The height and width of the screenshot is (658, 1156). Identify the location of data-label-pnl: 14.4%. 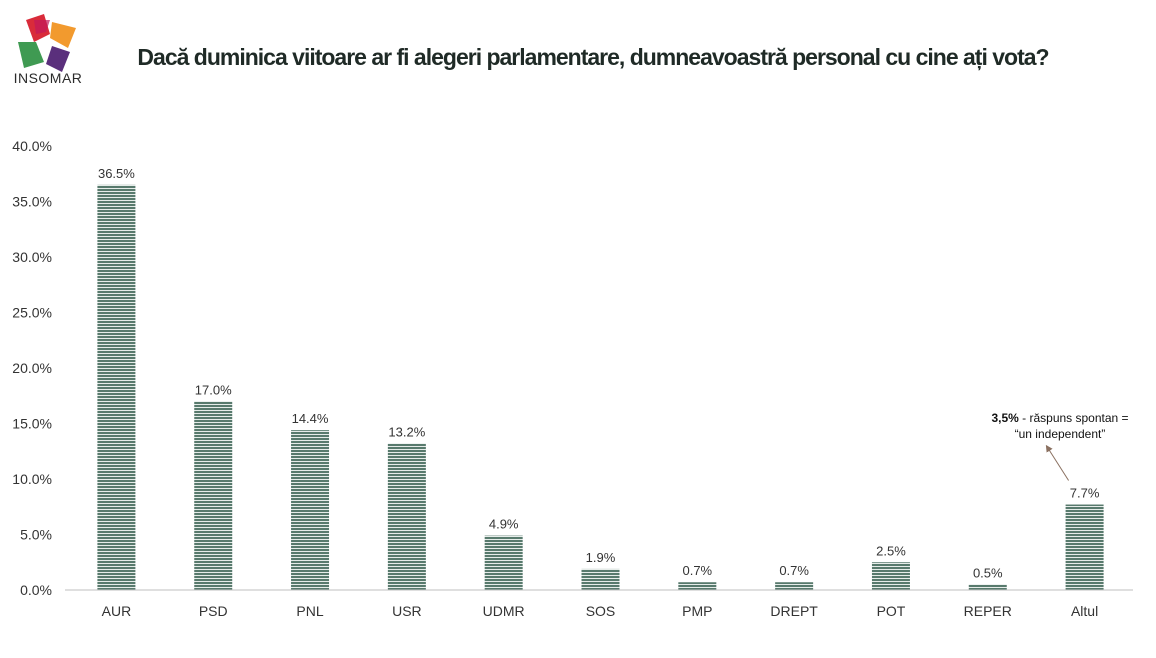
(310, 418).